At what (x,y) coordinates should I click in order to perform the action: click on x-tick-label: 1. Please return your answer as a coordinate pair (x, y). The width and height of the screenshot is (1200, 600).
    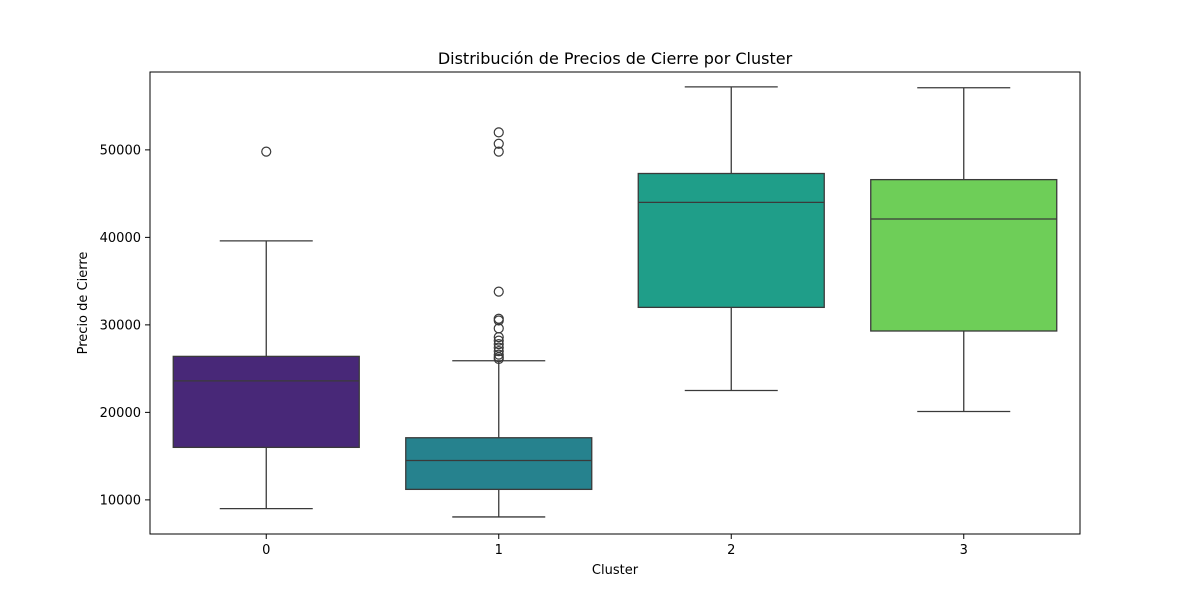
    Looking at the image, I should click on (499, 550).